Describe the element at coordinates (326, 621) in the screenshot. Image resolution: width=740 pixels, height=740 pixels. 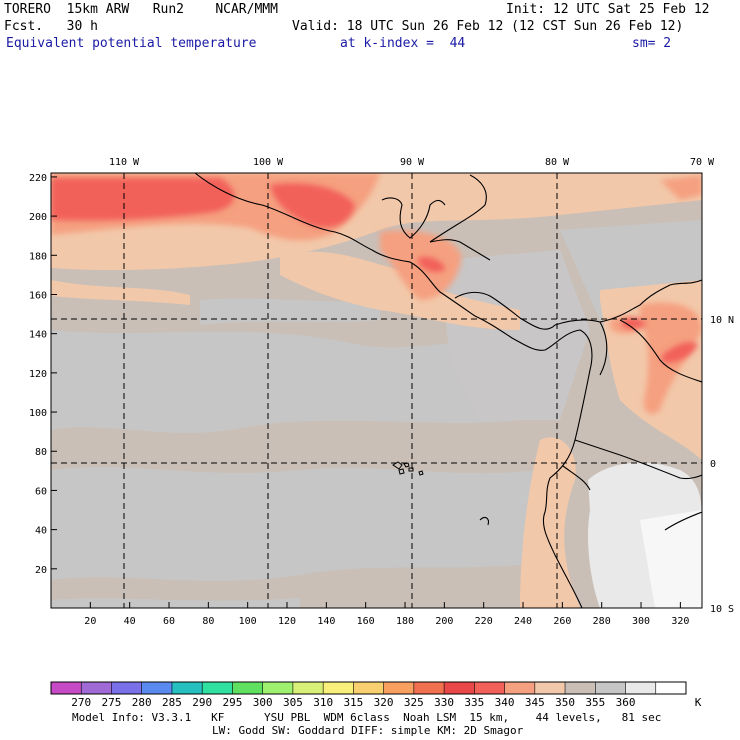
I see `x-tick-label: 140` at that location.